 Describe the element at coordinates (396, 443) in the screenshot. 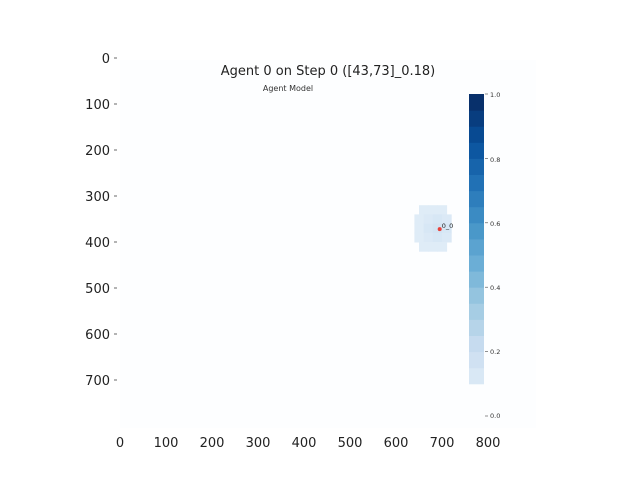

I see `x-tick-label: 600` at that location.